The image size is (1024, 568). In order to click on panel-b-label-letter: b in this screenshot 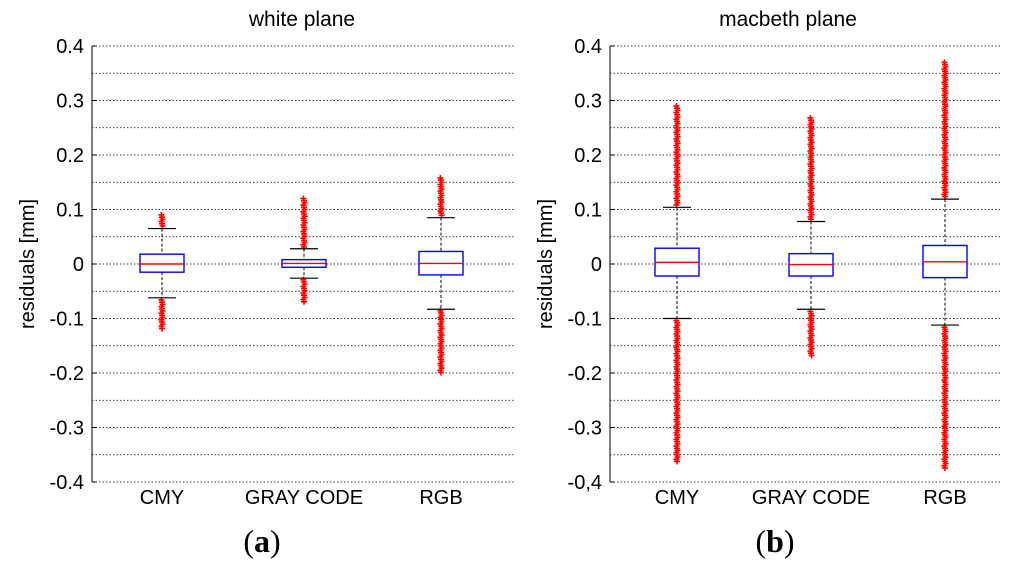, I will do `click(775, 541)`.